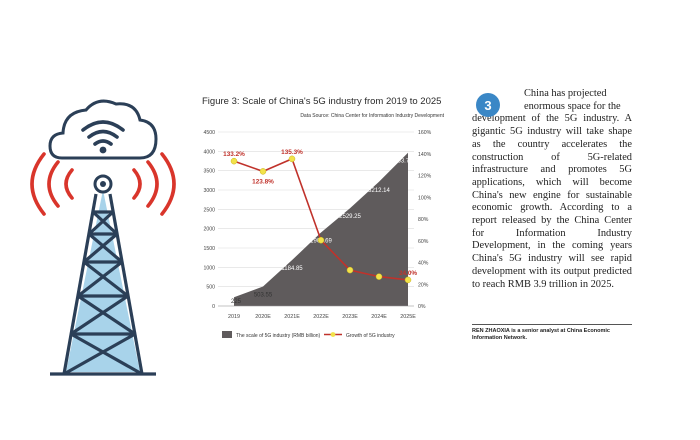  What do you see at coordinates (209, 133) in the screenshot?
I see `y-left-tick-label: 4500` at bounding box center [209, 133].